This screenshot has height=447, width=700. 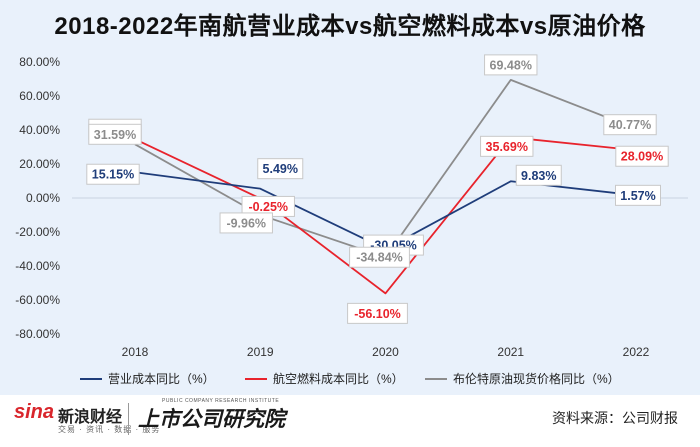 I want to click on data-label-text: 28.09%, so click(x=642, y=157).